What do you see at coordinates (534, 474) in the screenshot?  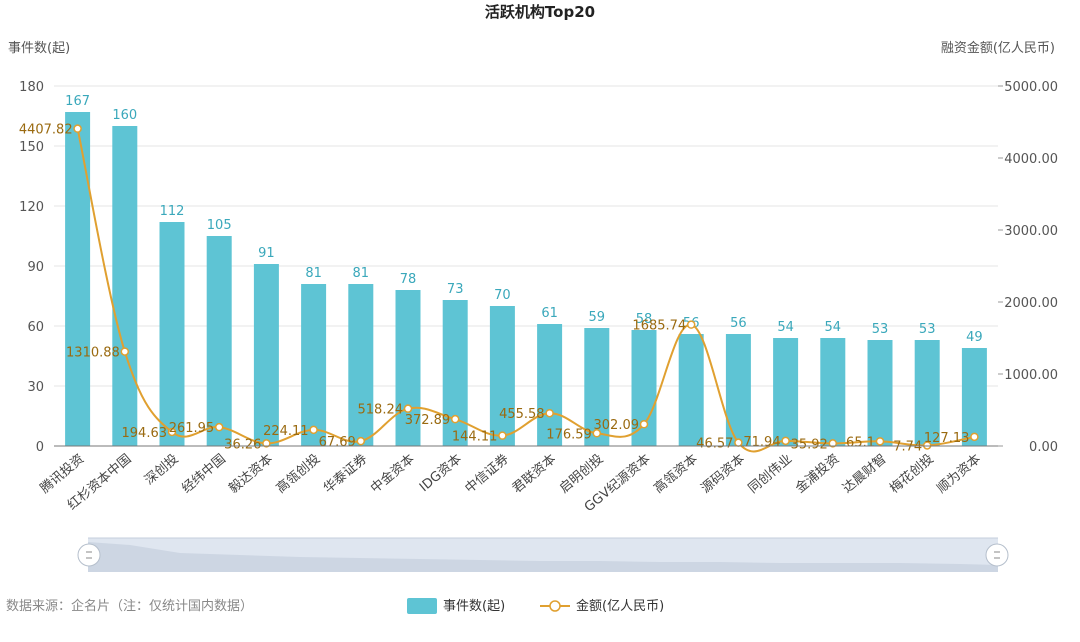 I see `x-tick-label: 君联资本` at bounding box center [534, 474].